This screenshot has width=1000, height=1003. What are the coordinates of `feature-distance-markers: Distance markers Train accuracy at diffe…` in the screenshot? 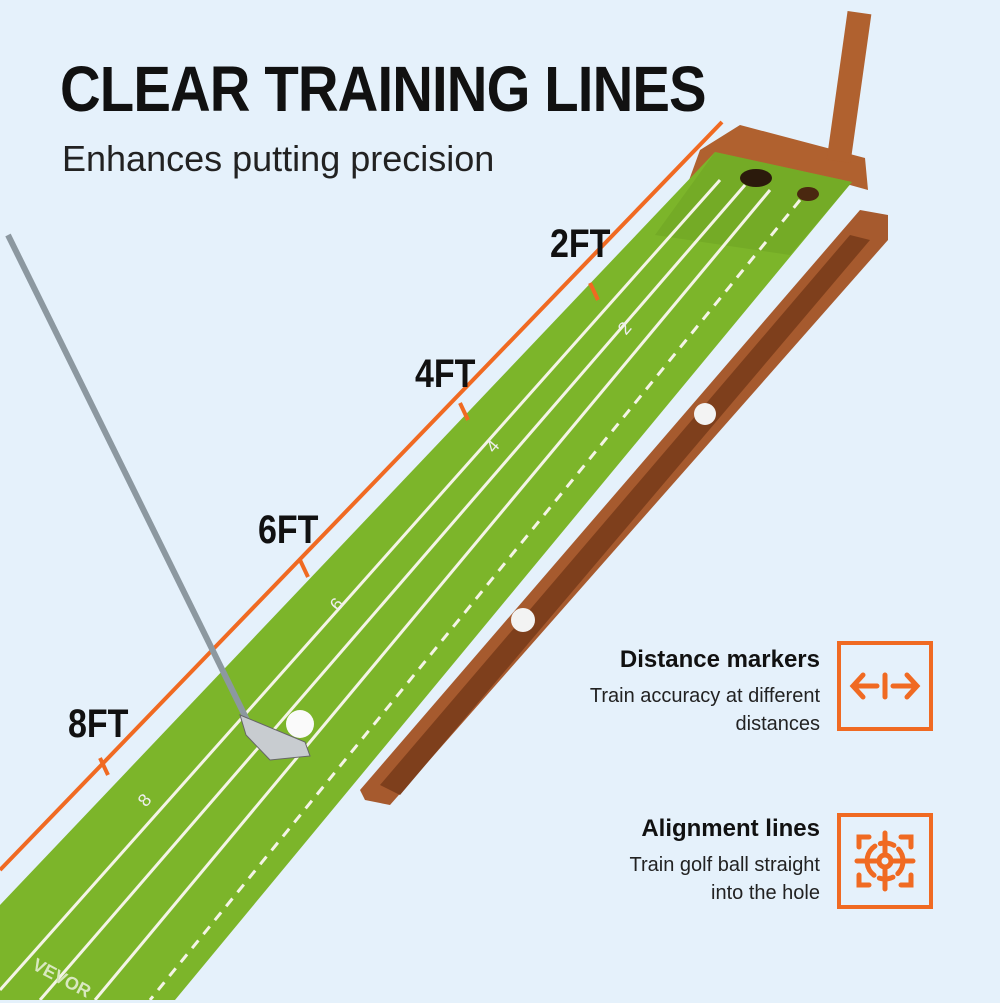 It's located at (705, 692).